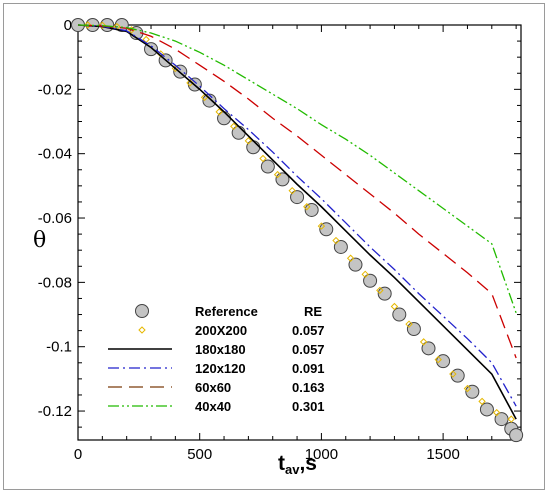 Image resolution: width=550 pixels, height=495 pixels. I want to click on x-axis-label-main: t, so click(281, 463).